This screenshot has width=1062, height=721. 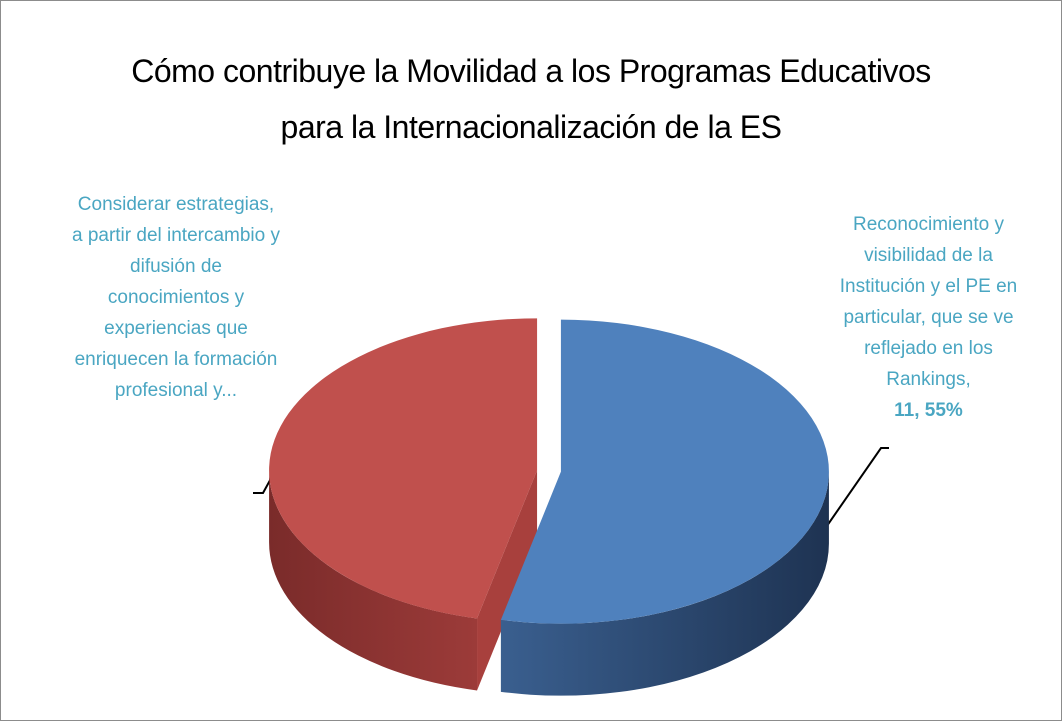 I want to click on slice, so click(x=403, y=504).